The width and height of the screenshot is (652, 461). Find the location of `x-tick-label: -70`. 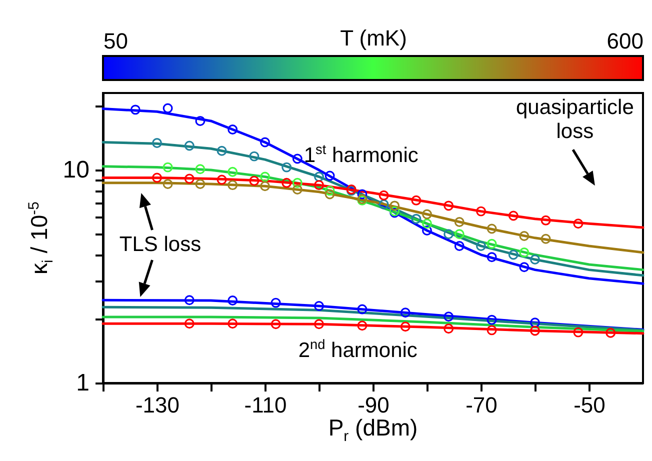

x-tick-label: -70 is located at coordinates (482, 405).